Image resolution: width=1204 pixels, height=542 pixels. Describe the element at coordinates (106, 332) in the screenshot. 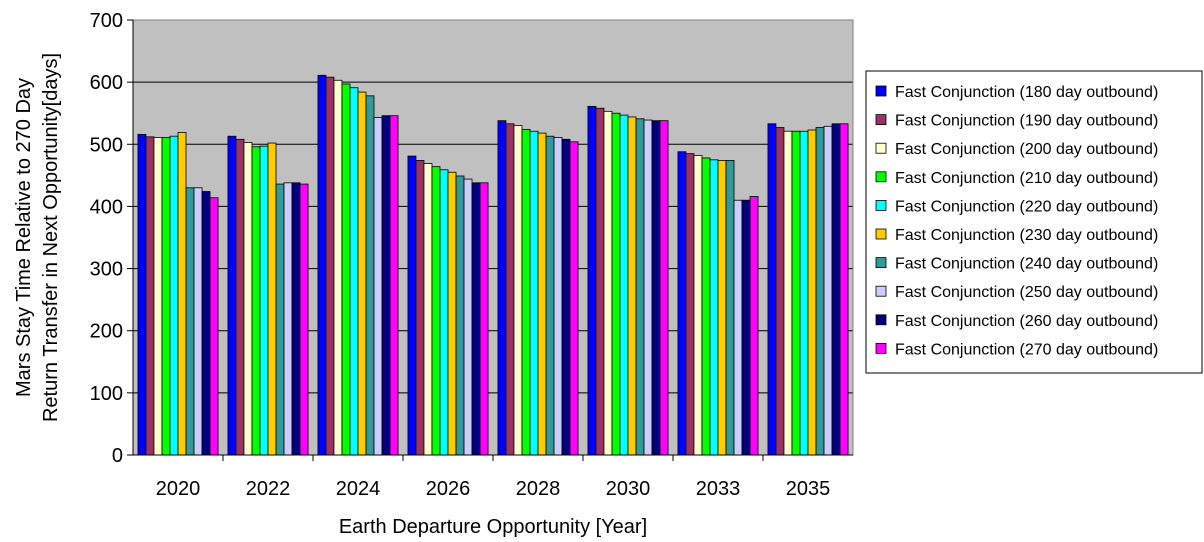

I see `y-tick-label: 200` at that location.